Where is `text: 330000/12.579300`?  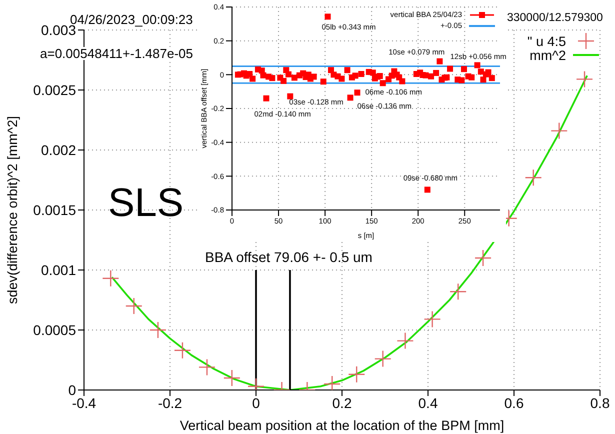
text: 330000/12.579300 is located at coordinates (555, 18).